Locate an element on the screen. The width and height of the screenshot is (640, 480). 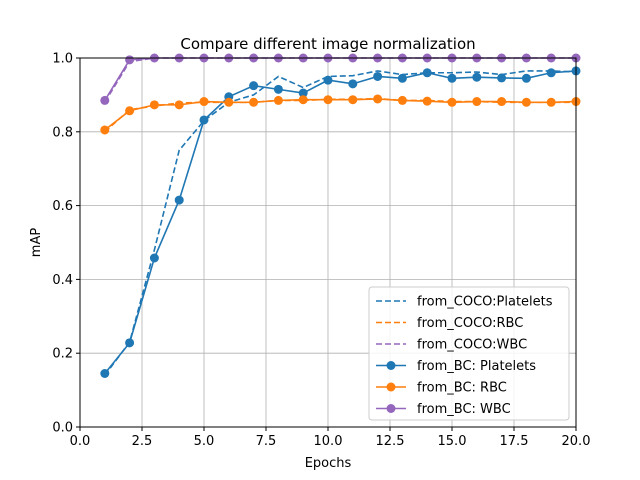
series-from-bc-wbc is located at coordinates (340, 79).